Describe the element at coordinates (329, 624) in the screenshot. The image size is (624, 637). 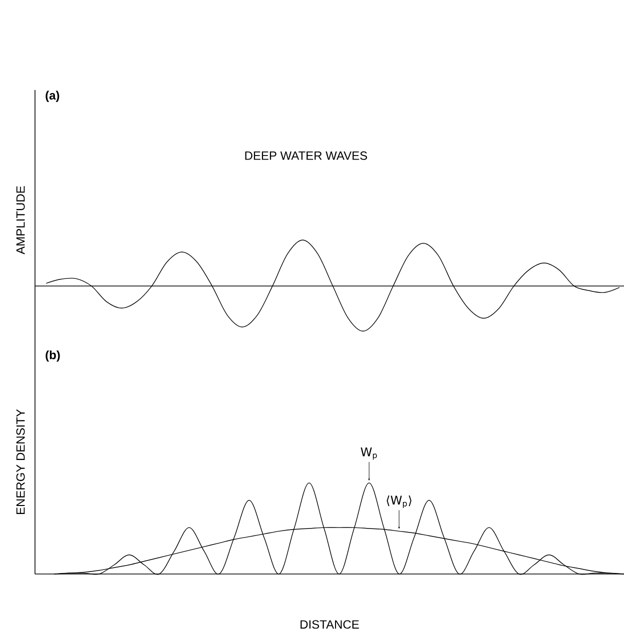
I see `x-axis-title: DISTANCE` at that location.